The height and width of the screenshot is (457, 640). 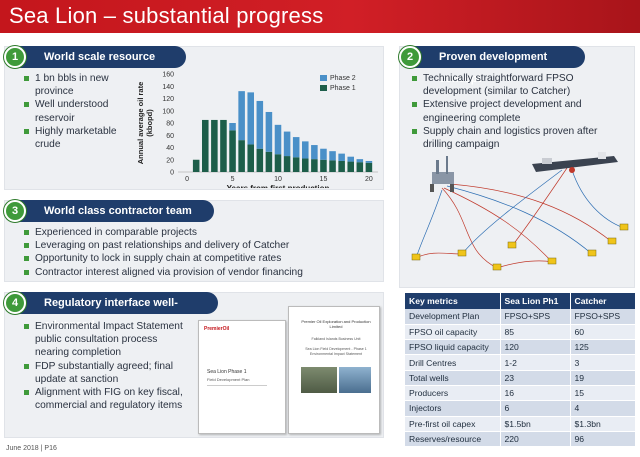 What do you see at coordinates (100, 57) in the screenshot?
I see `panel-1-title: World scale resource` at bounding box center [100, 57].